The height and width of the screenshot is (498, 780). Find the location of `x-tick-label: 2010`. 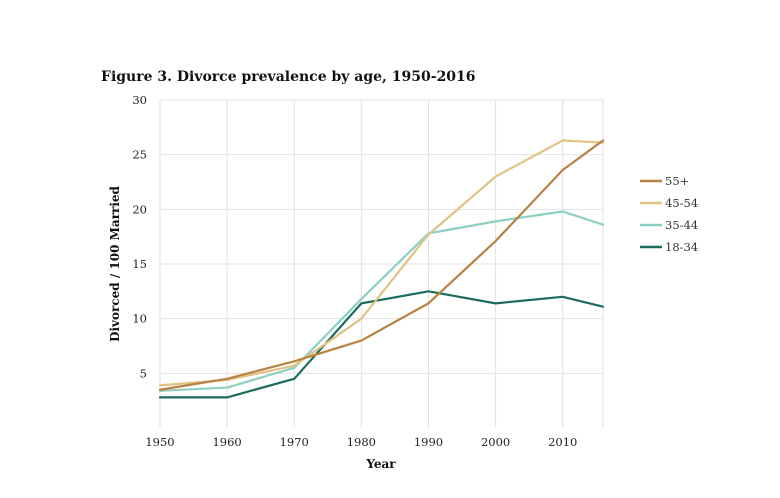

x-tick-label: 2010 is located at coordinates (562, 442).